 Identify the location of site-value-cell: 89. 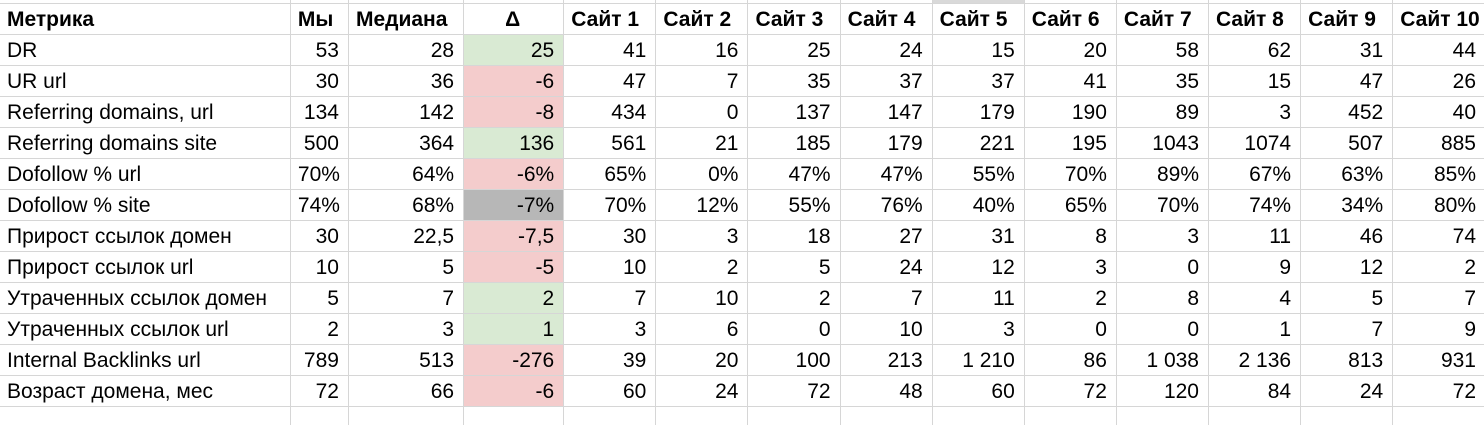
(1162, 112).